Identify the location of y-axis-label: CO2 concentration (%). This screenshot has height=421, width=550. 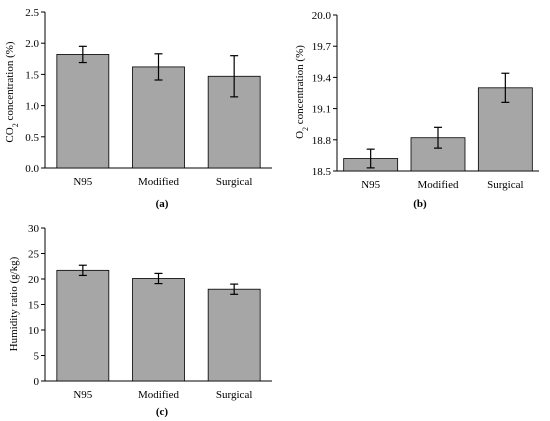
(12, 91).